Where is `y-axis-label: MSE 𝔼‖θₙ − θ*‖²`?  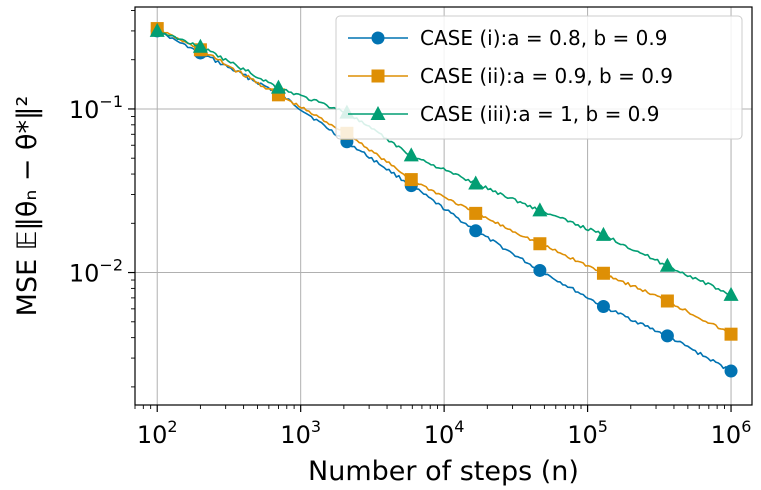
y-axis-label: MSE 𝔼‖θₙ − θ*‖² is located at coordinates (27, 206).